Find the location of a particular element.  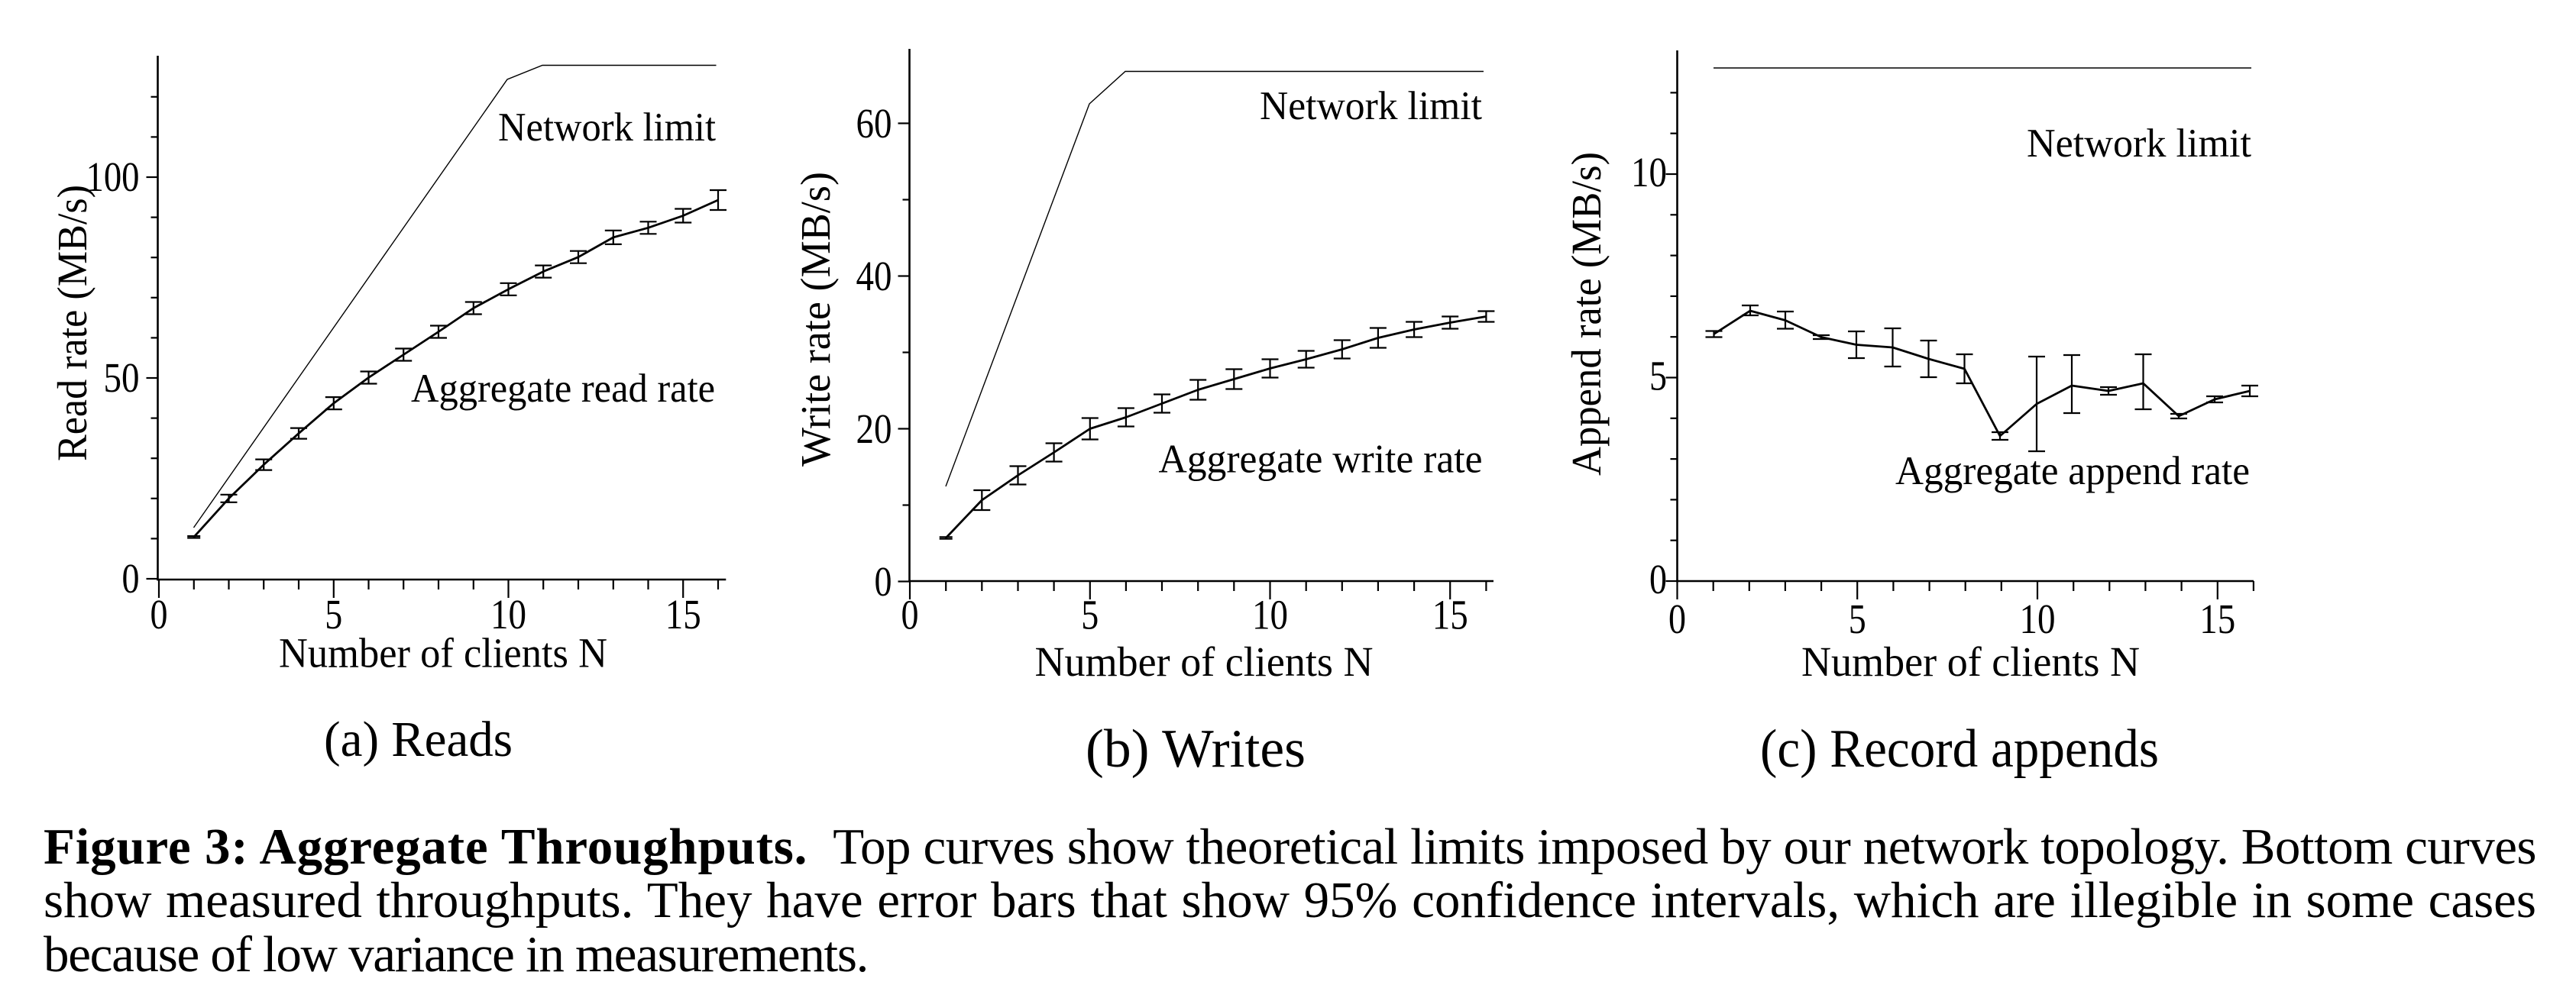

svg-text: 50 is located at coordinates (122, 377).